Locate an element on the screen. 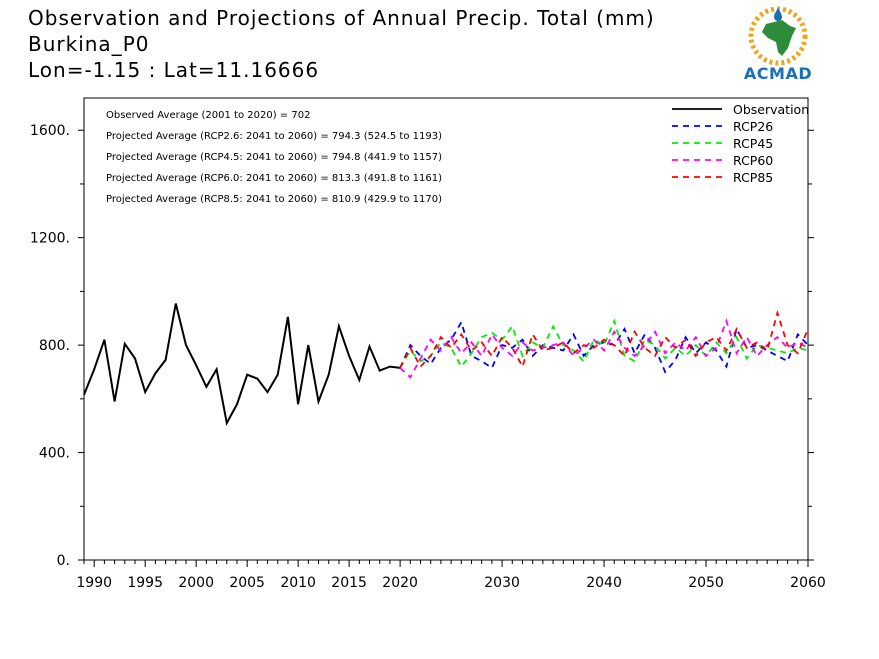 The image size is (879, 659). logo-text: ACMAD is located at coordinates (778, 73).